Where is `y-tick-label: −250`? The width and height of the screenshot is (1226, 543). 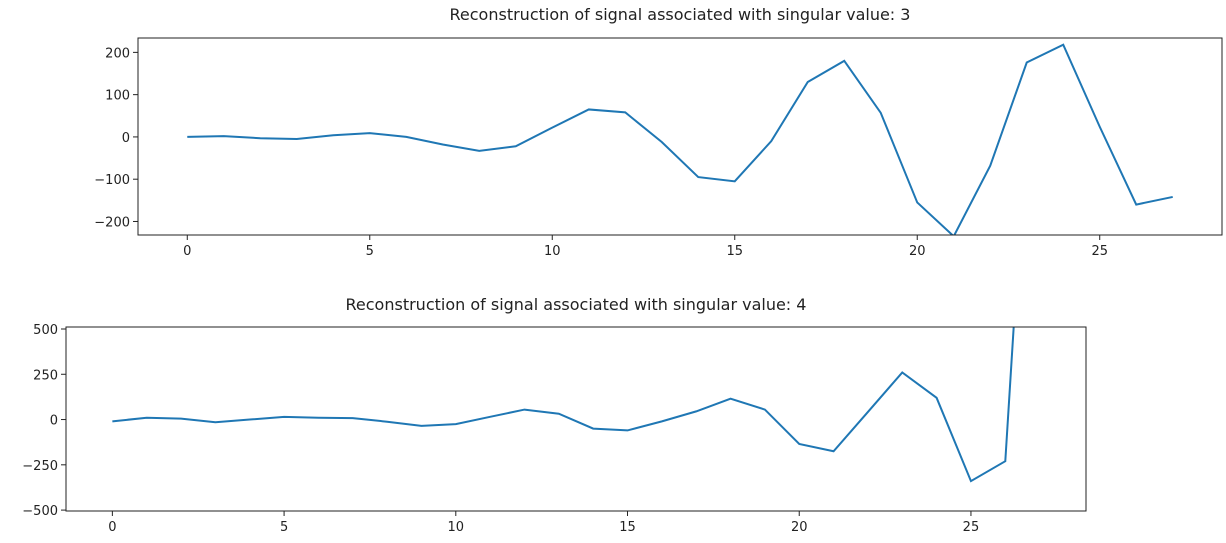
y-tick-label: −250 is located at coordinates (40, 466).